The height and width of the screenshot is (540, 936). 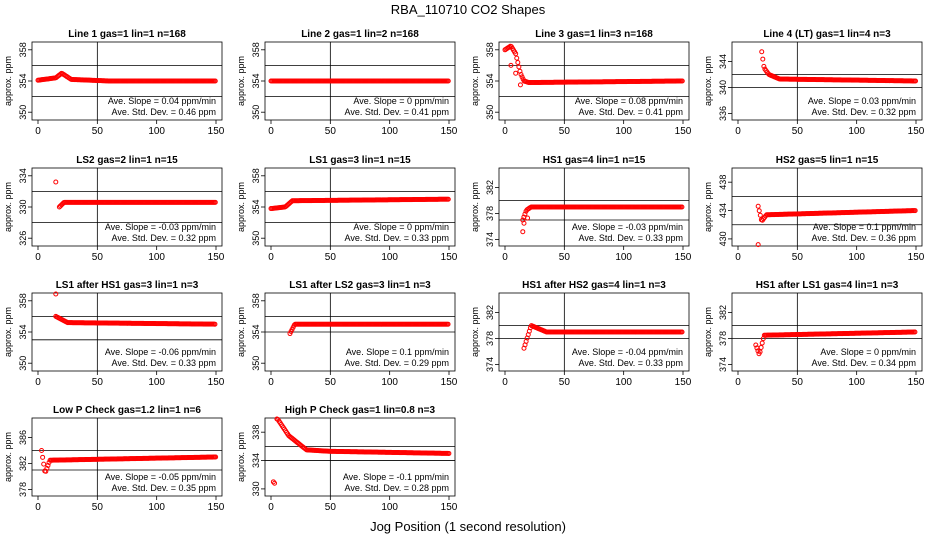 What do you see at coordinates (468, 526) in the screenshot?
I see `figure-xlabel: Jog Position (1 second resolution)` at bounding box center [468, 526].